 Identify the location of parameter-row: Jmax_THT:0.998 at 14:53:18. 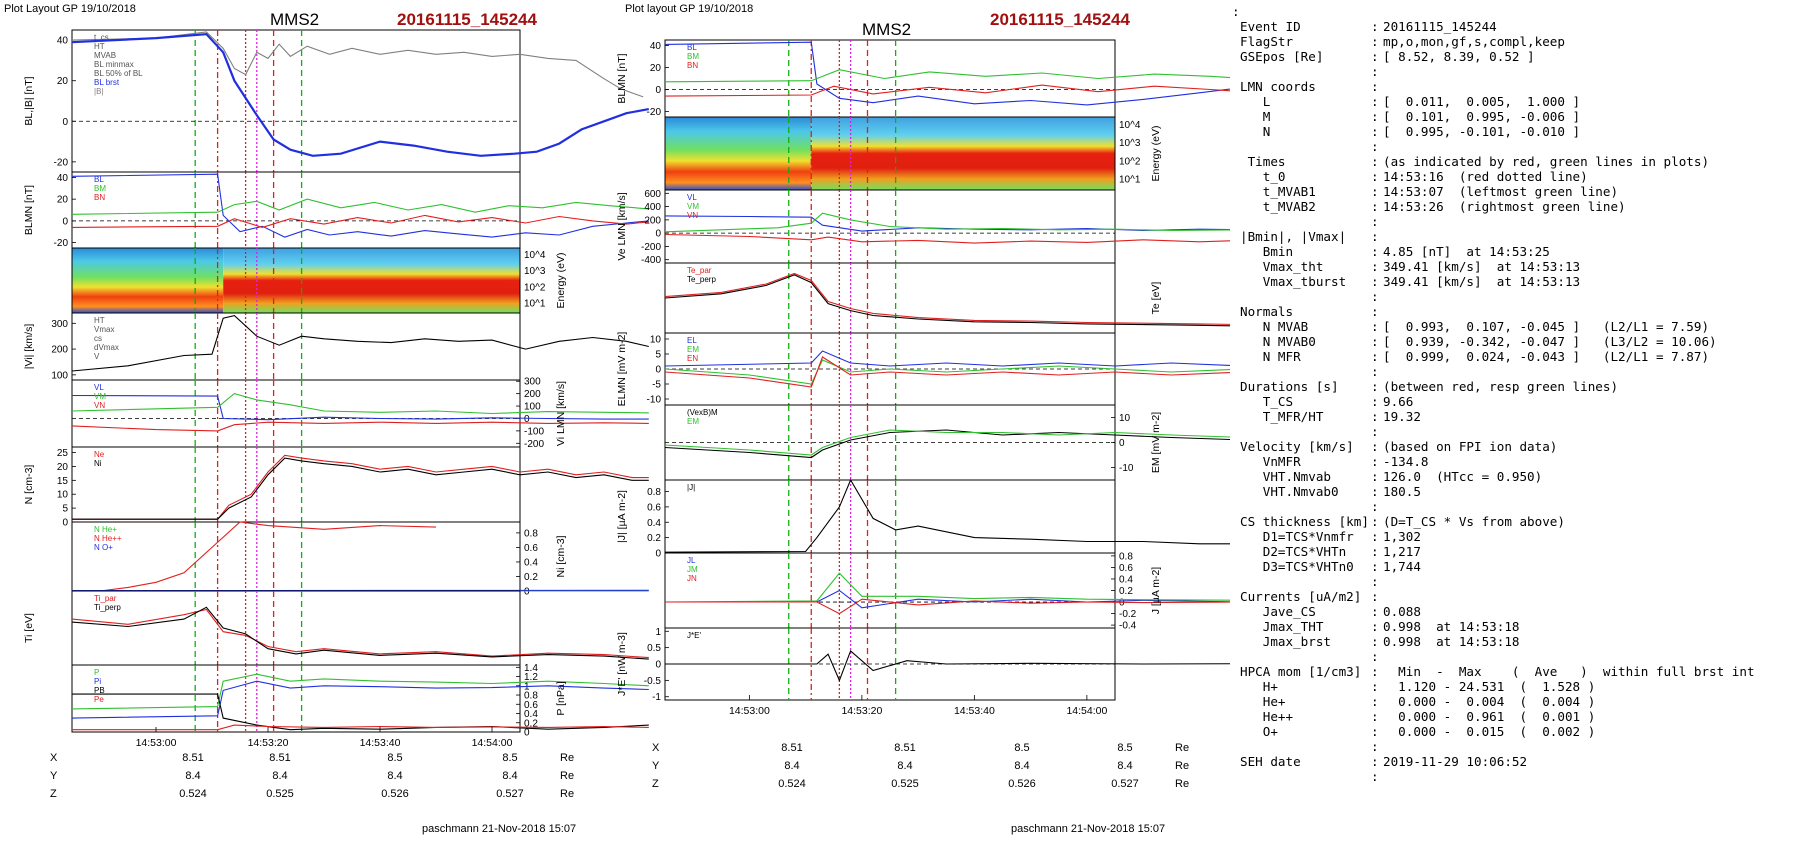
(1517, 626).